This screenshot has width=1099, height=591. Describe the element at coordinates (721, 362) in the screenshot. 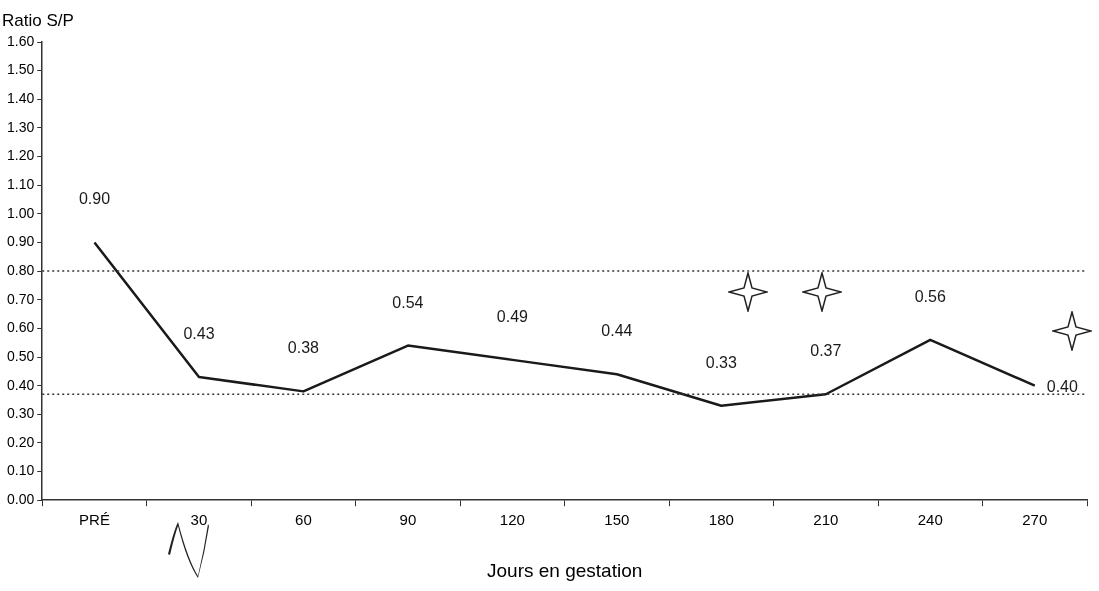

I see `data-label: 0.33` at that location.